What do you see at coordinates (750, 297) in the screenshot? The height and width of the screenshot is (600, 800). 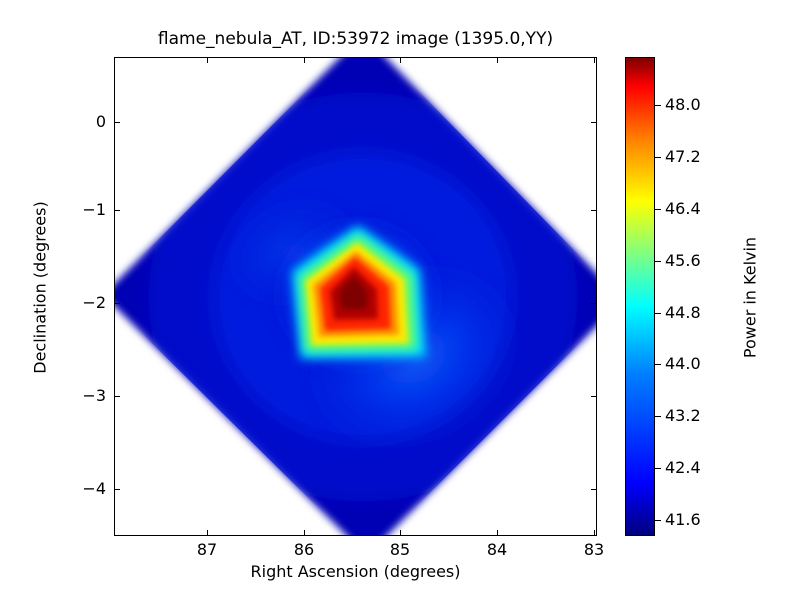 I see `colorbar-axis-label: Power in Kelvin` at bounding box center [750, 297].